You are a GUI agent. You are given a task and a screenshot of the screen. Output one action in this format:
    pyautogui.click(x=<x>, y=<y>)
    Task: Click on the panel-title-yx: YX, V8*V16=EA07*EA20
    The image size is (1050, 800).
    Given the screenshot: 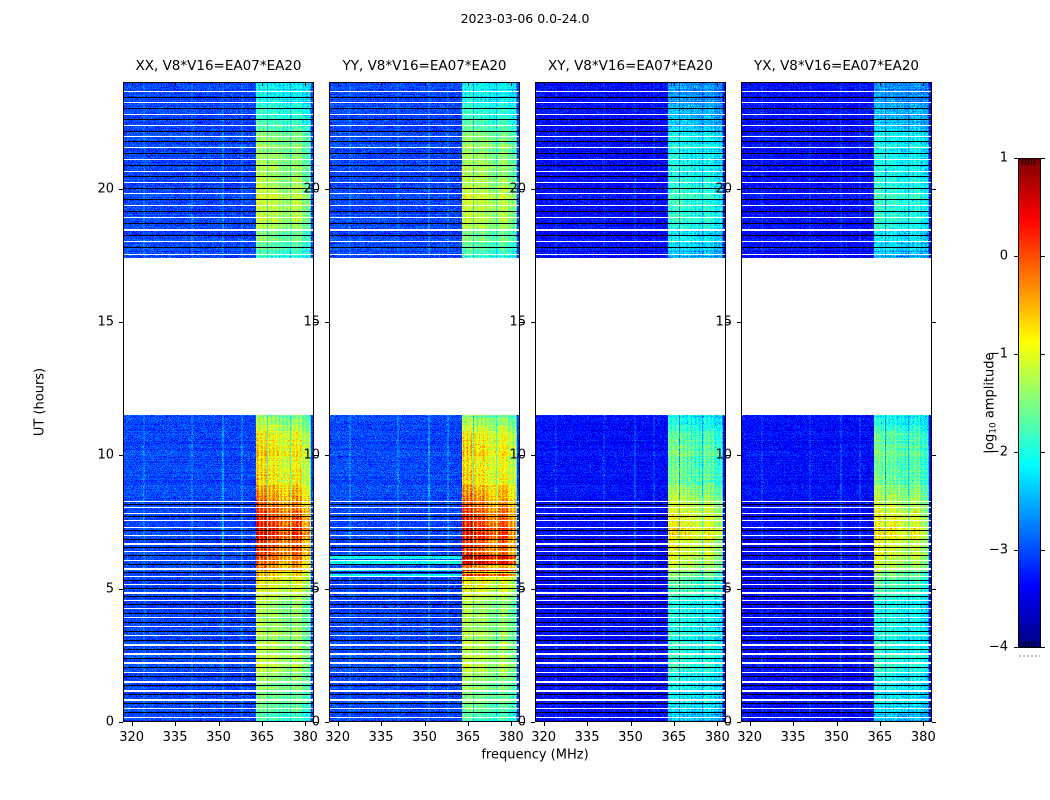 What is the action you would take?
    pyautogui.click(x=836, y=66)
    